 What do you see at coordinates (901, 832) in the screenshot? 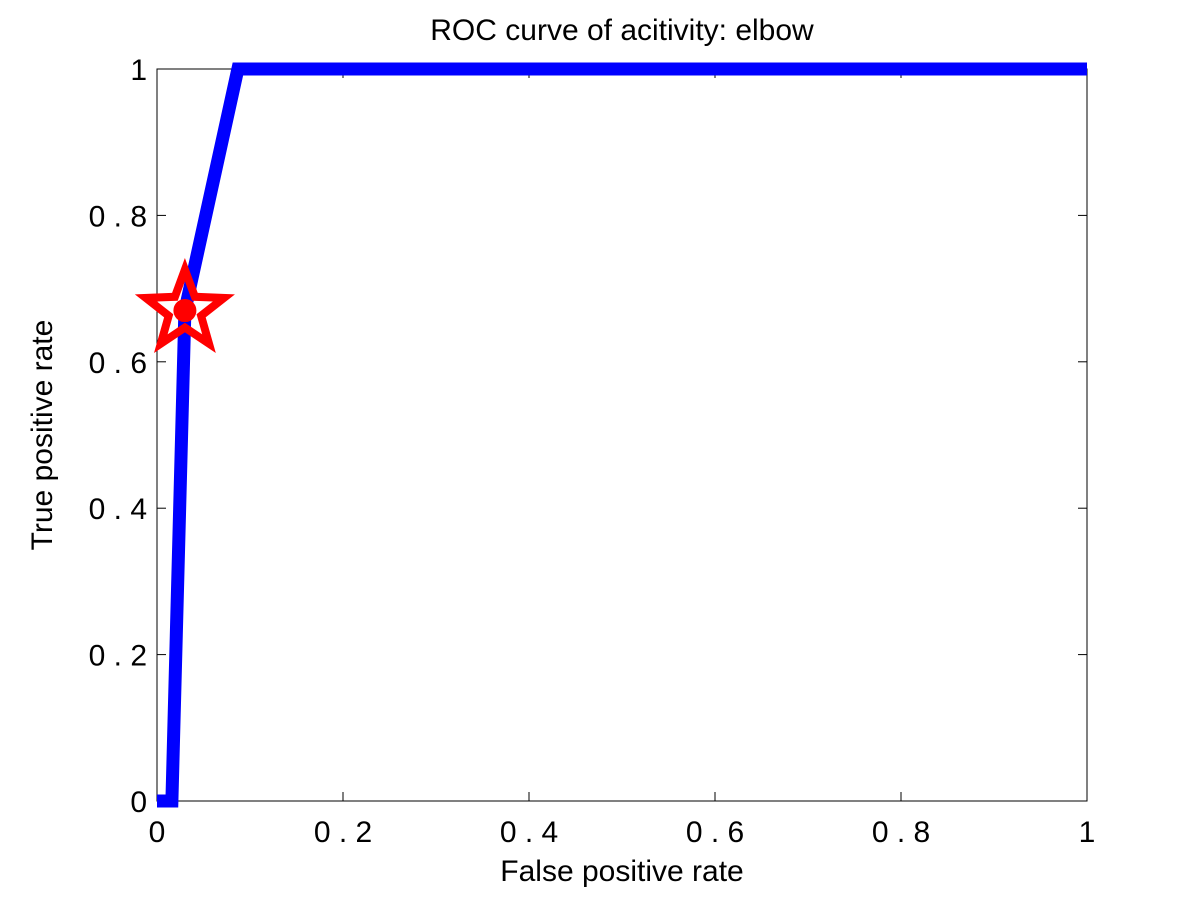
I see `x-tick-label: 0 . 8` at bounding box center [901, 832].